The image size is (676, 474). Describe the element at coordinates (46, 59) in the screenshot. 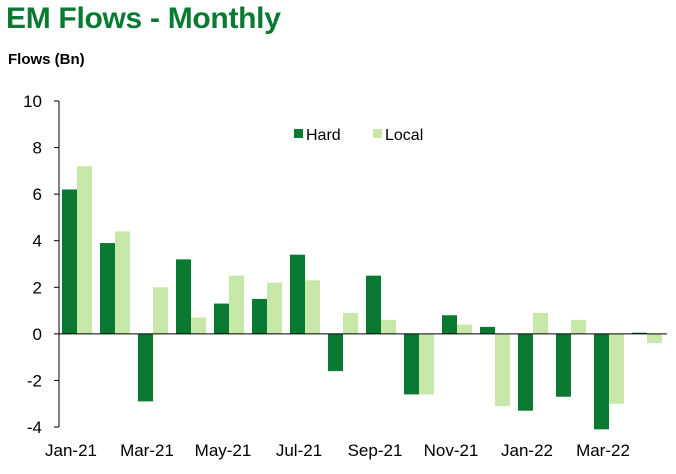

I see `y-axis-units-label: Flows (Bn)` at that location.